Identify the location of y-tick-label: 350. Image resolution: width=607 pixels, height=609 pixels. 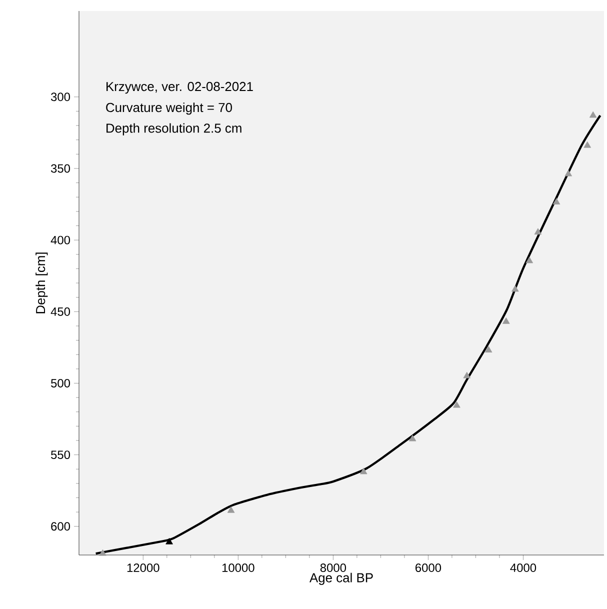
(60, 168).